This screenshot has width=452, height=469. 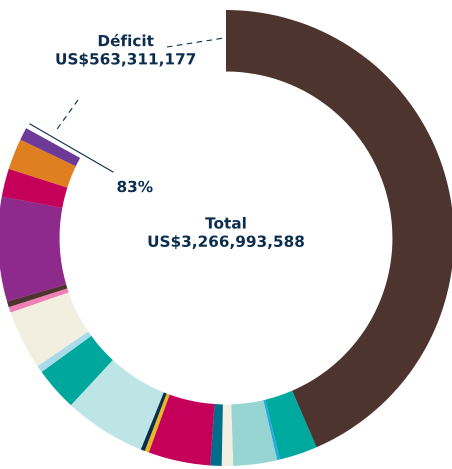 I want to click on text: Total US$3,266,993,588, so click(x=226, y=233).